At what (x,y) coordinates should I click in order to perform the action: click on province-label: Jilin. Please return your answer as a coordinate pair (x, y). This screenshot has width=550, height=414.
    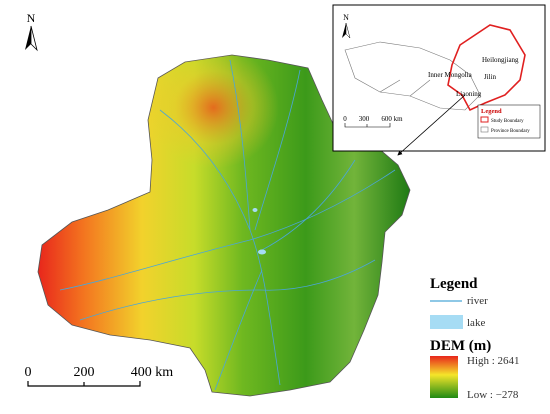
    Looking at the image, I should click on (490, 77).